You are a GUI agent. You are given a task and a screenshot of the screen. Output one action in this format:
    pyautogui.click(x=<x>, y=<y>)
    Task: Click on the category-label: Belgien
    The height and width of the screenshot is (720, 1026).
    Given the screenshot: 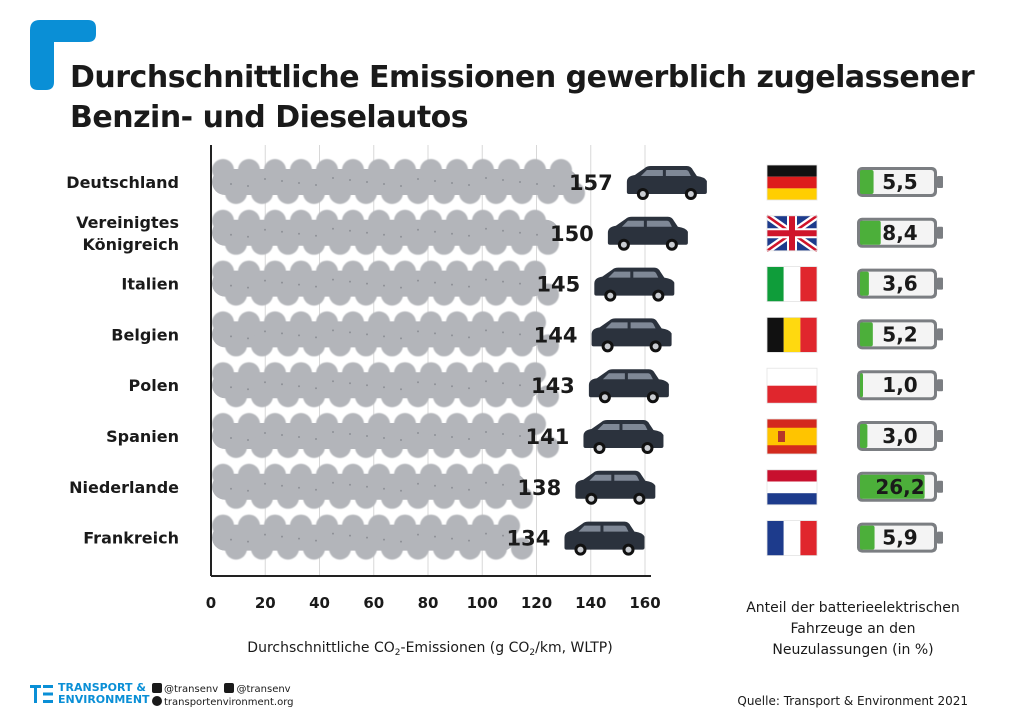 What is the action you would take?
    pyautogui.click(x=145, y=334)
    